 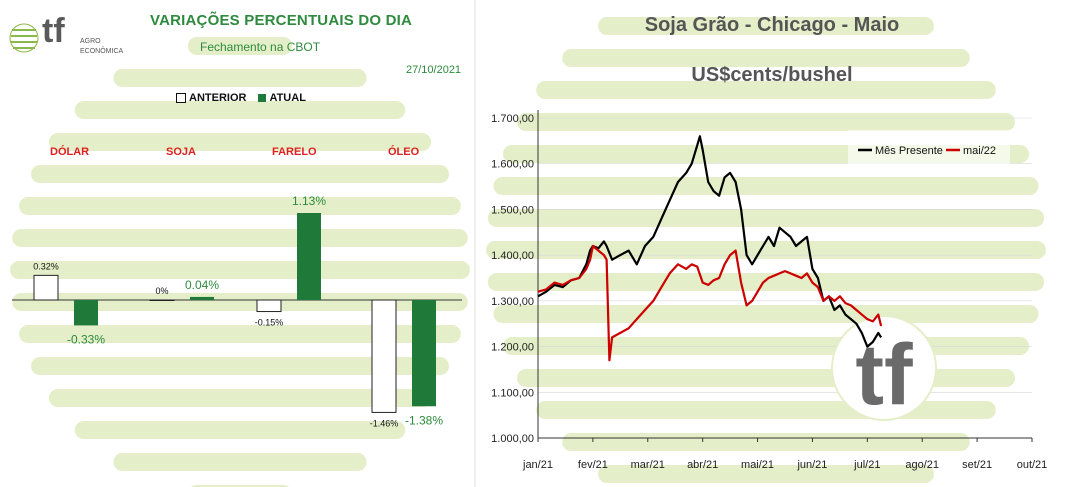 I want to click on bar-atual-label: 1.13%, so click(x=309, y=201).